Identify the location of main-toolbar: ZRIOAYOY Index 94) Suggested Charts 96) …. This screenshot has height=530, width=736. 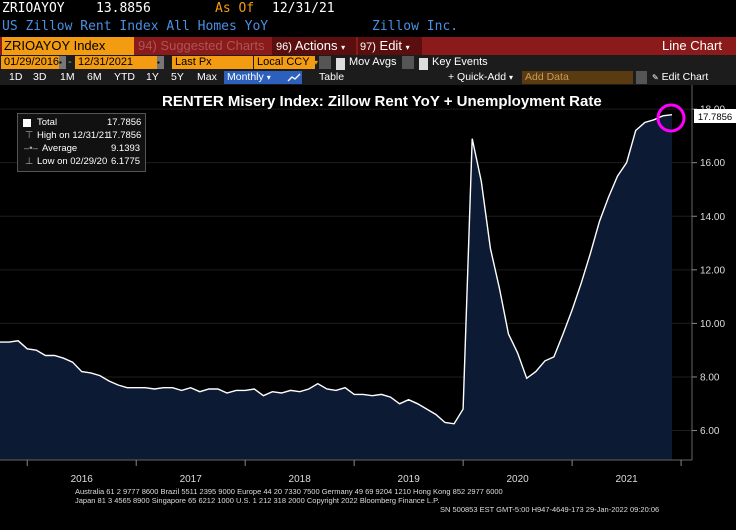
(368, 46).